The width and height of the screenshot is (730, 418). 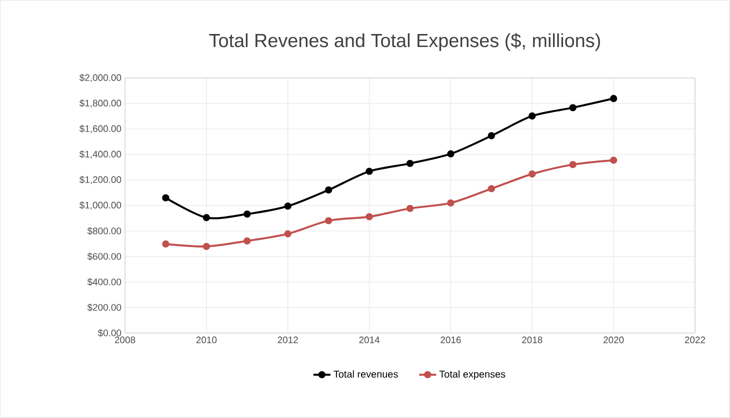 I want to click on y-tick-label: $0.00, so click(x=110, y=333).